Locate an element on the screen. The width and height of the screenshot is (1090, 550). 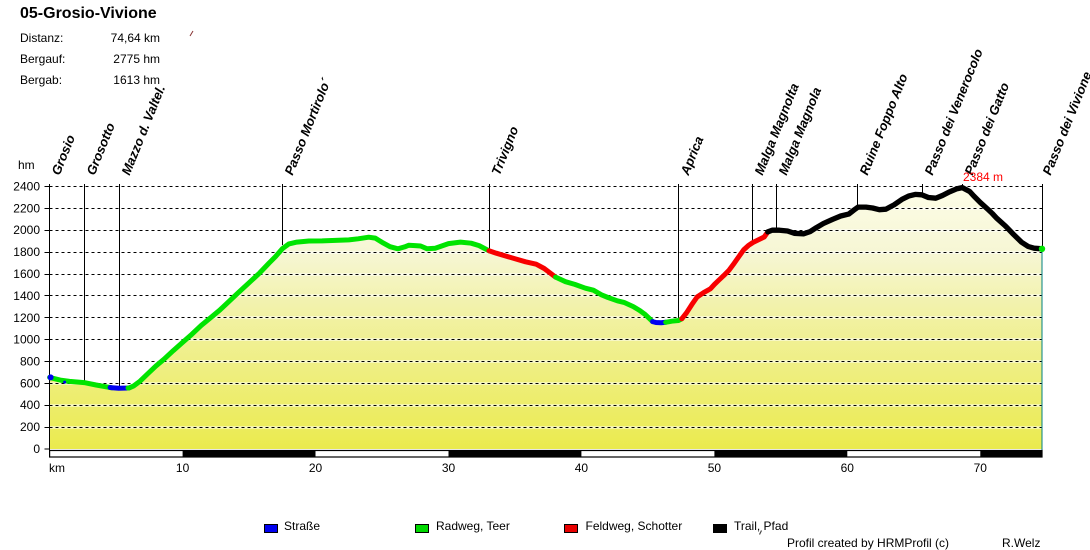
svg-text: Aprica is located at coordinates (691, 156).